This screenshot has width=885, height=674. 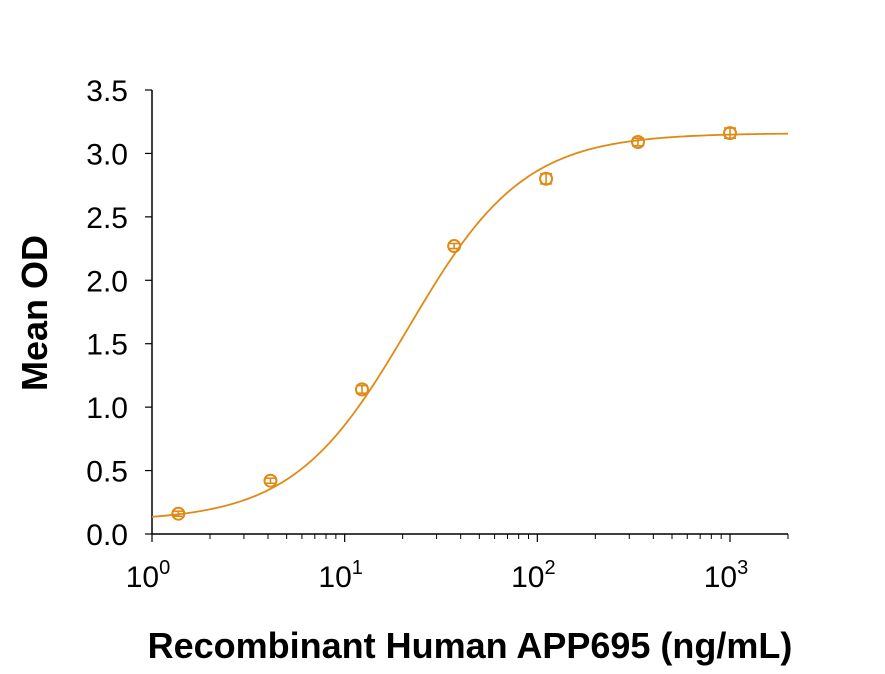 What do you see at coordinates (340, 575) in the screenshot?
I see `x-tick-label: 10¹` at bounding box center [340, 575].